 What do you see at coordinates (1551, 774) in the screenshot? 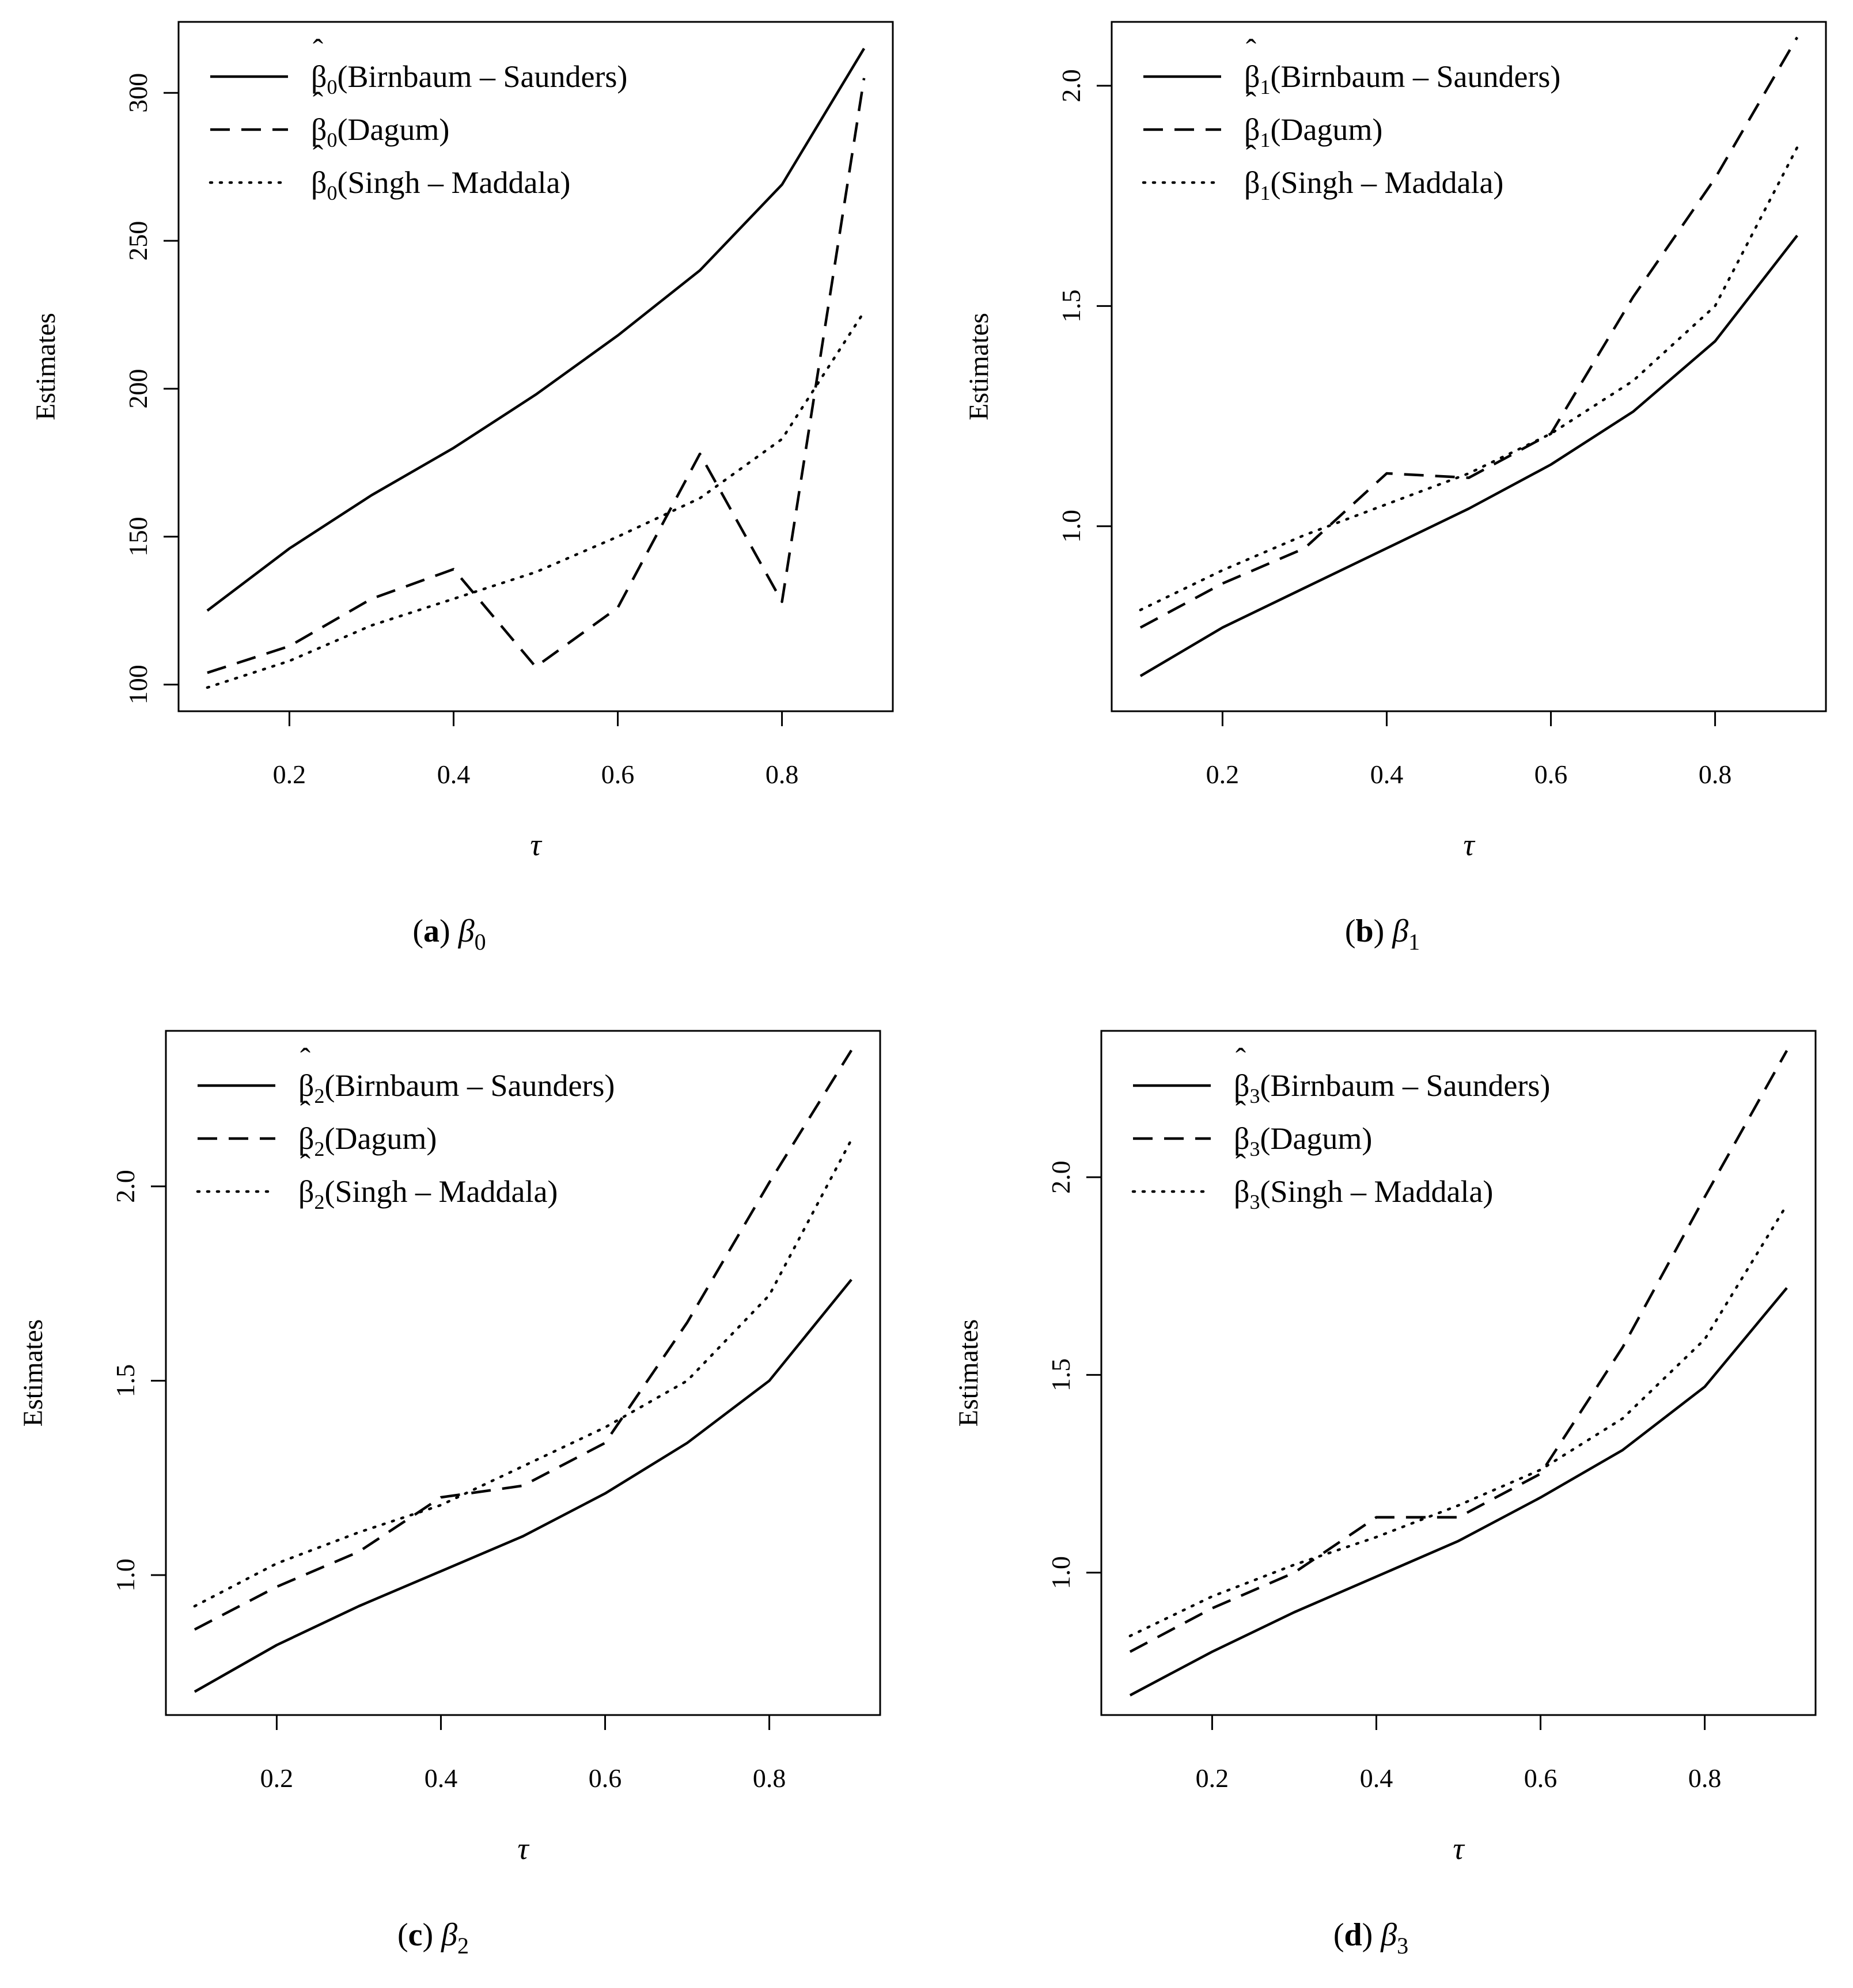
I see `x-tick-label-b-2: 0.6` at bounding box center [1551, 774].